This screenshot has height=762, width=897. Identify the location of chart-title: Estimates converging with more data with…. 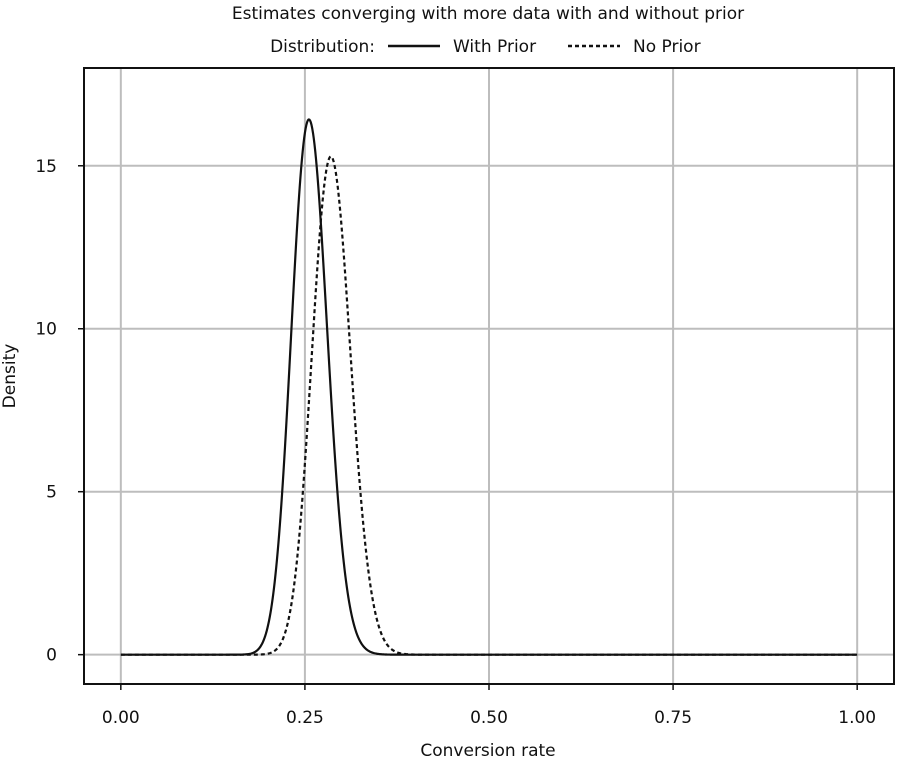
(488, 14).